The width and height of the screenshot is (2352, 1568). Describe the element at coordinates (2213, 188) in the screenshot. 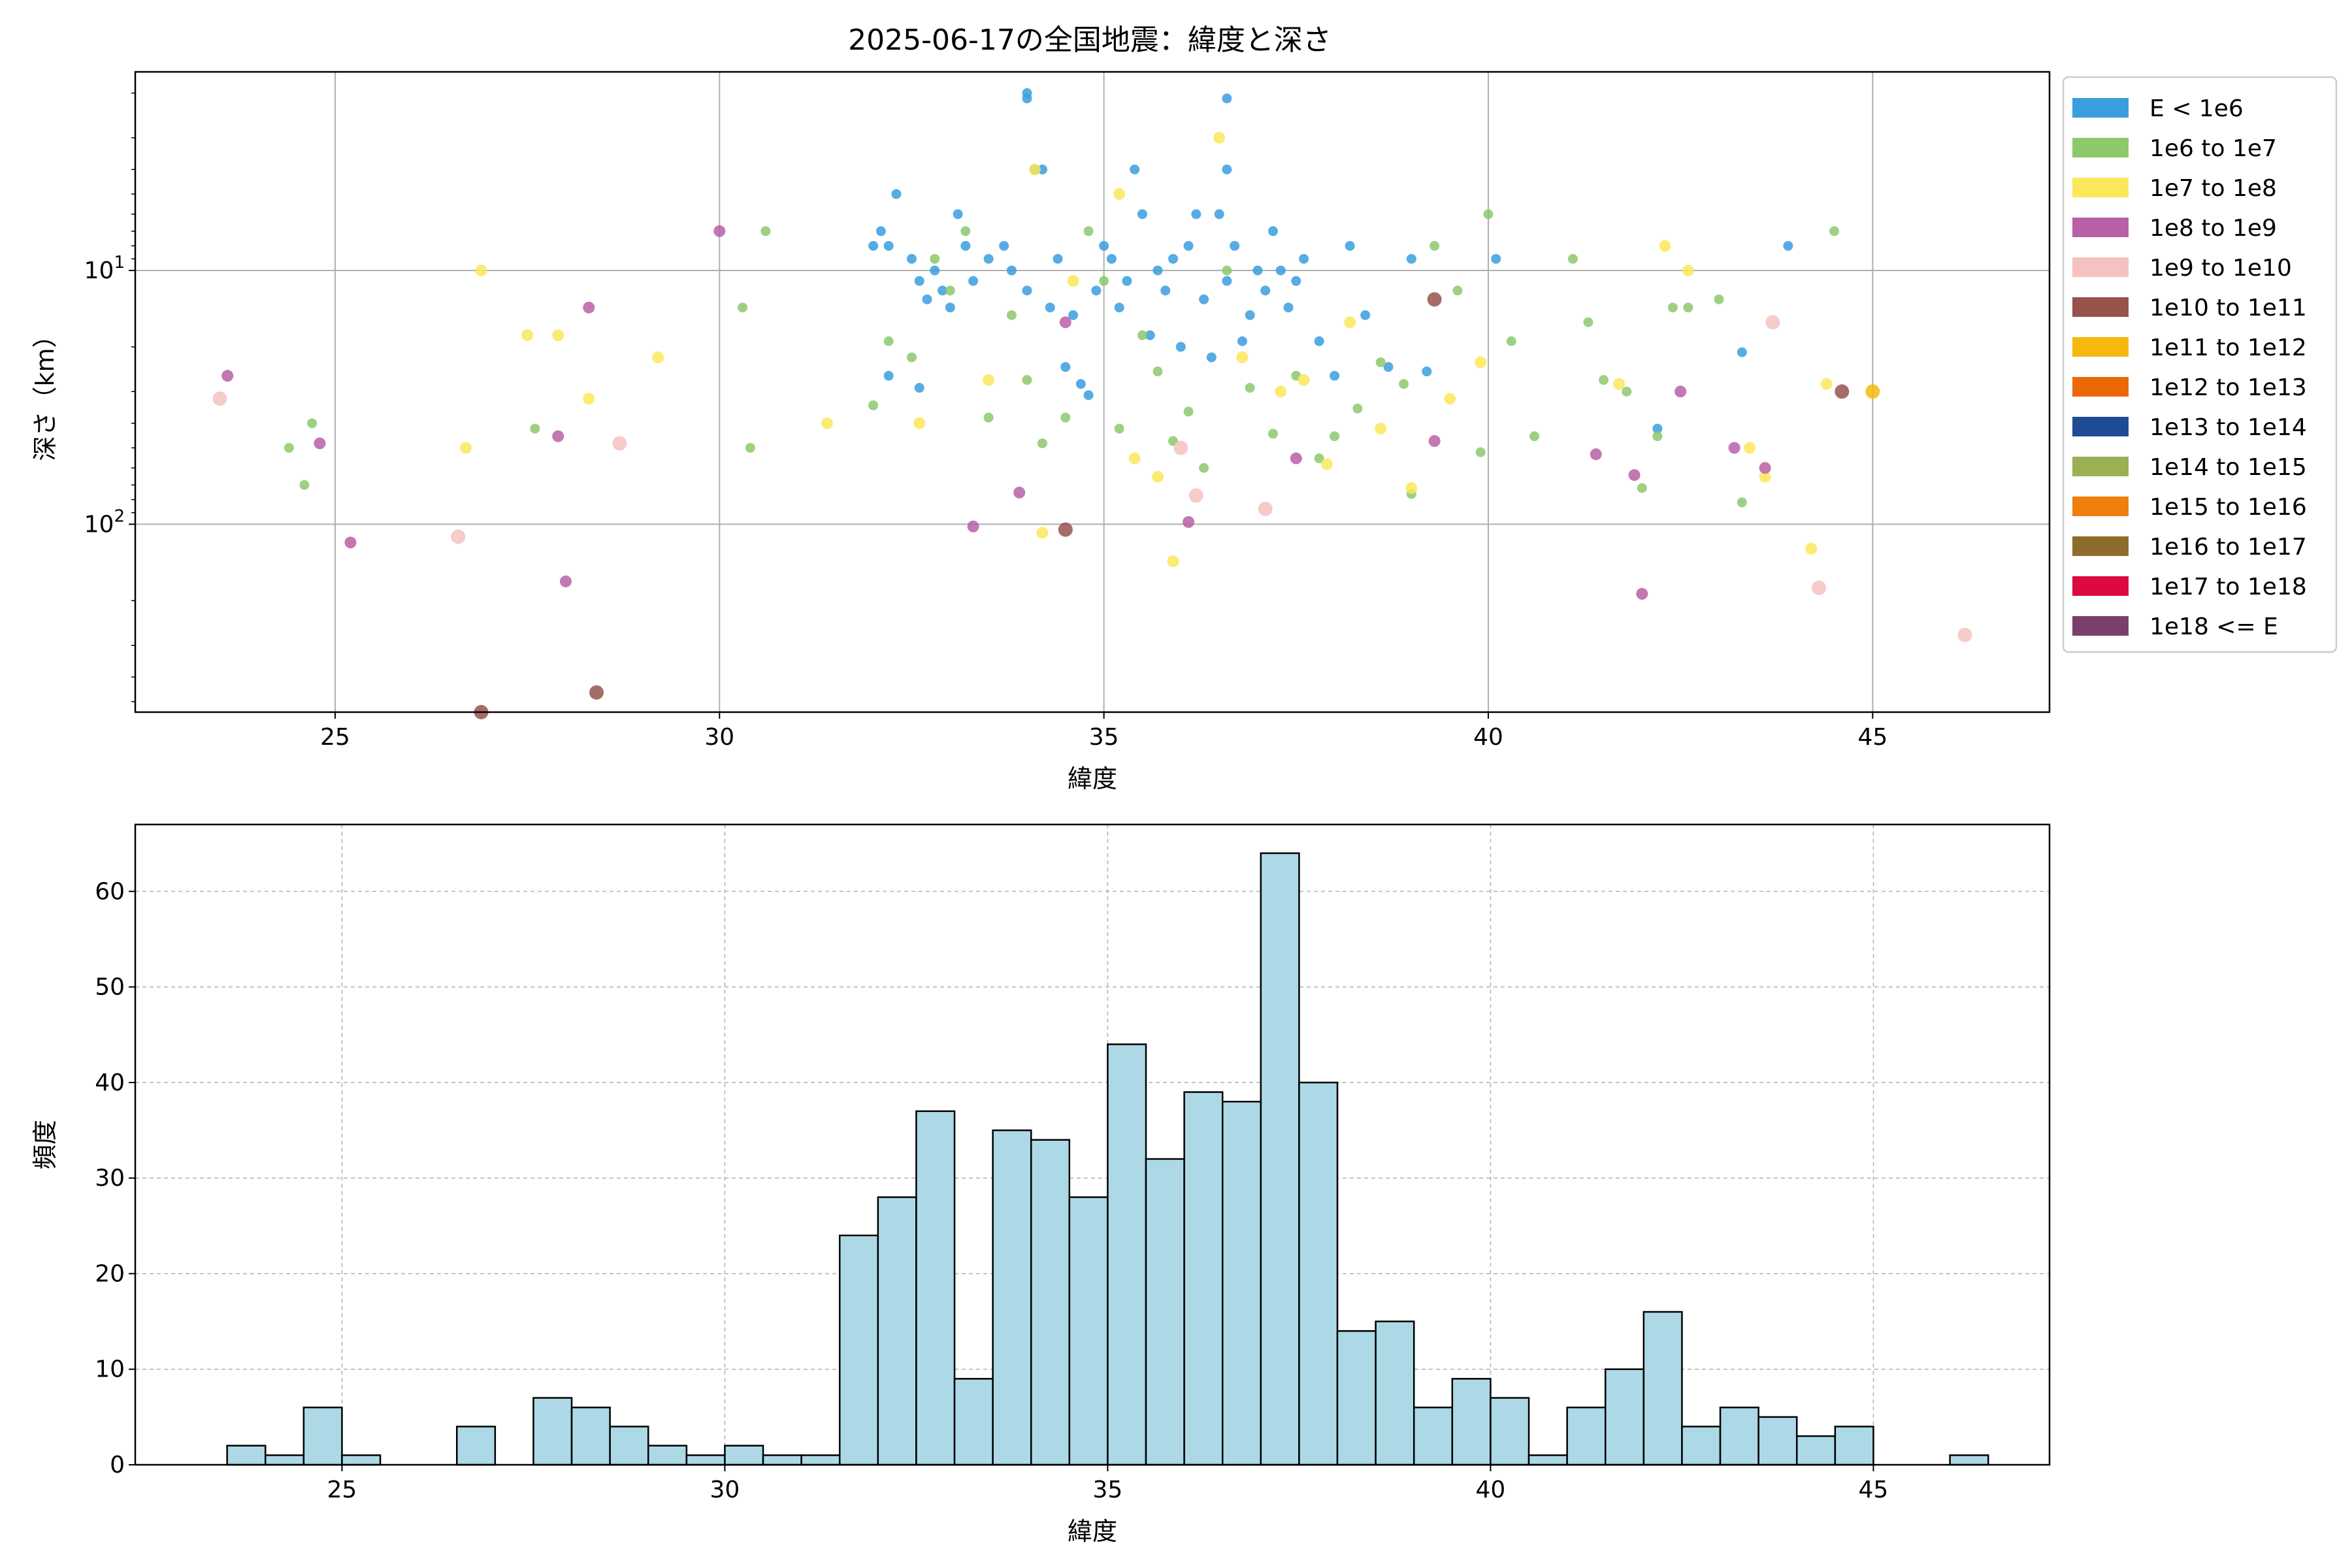

I see `legend-label: 1e7 to 1e8` at that location.